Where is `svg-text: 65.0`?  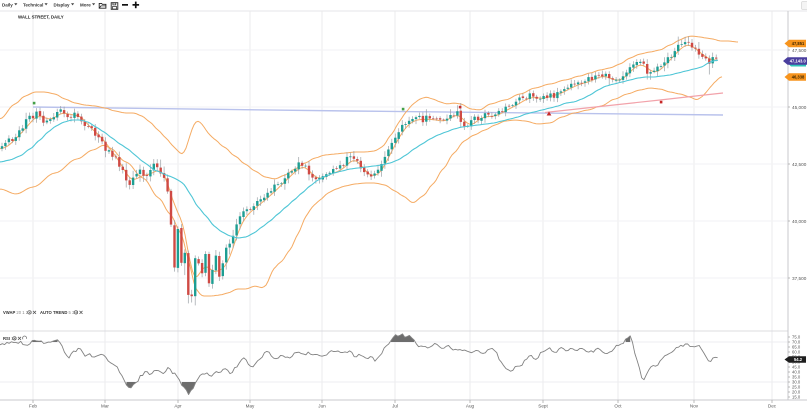
svg-text: 65.0 is located at coordinates (796, 347).